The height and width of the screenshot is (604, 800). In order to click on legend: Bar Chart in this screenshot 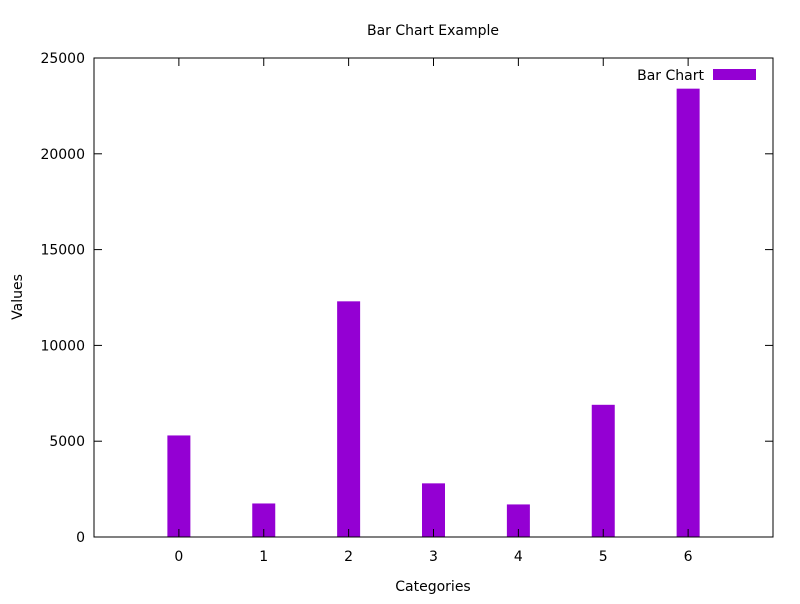, I will do `click(696, 76)`.